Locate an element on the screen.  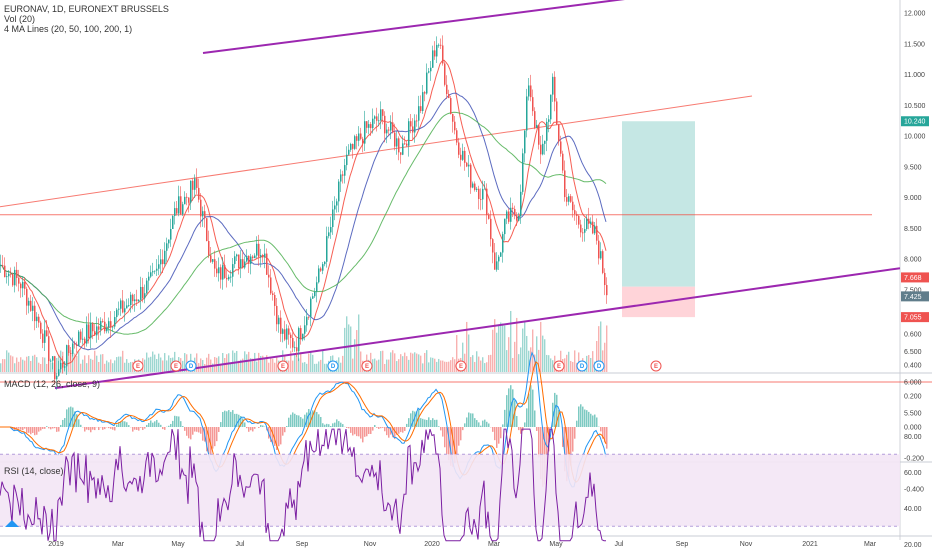
time-tick-label: 2021 is located at coordinates (810, 544).